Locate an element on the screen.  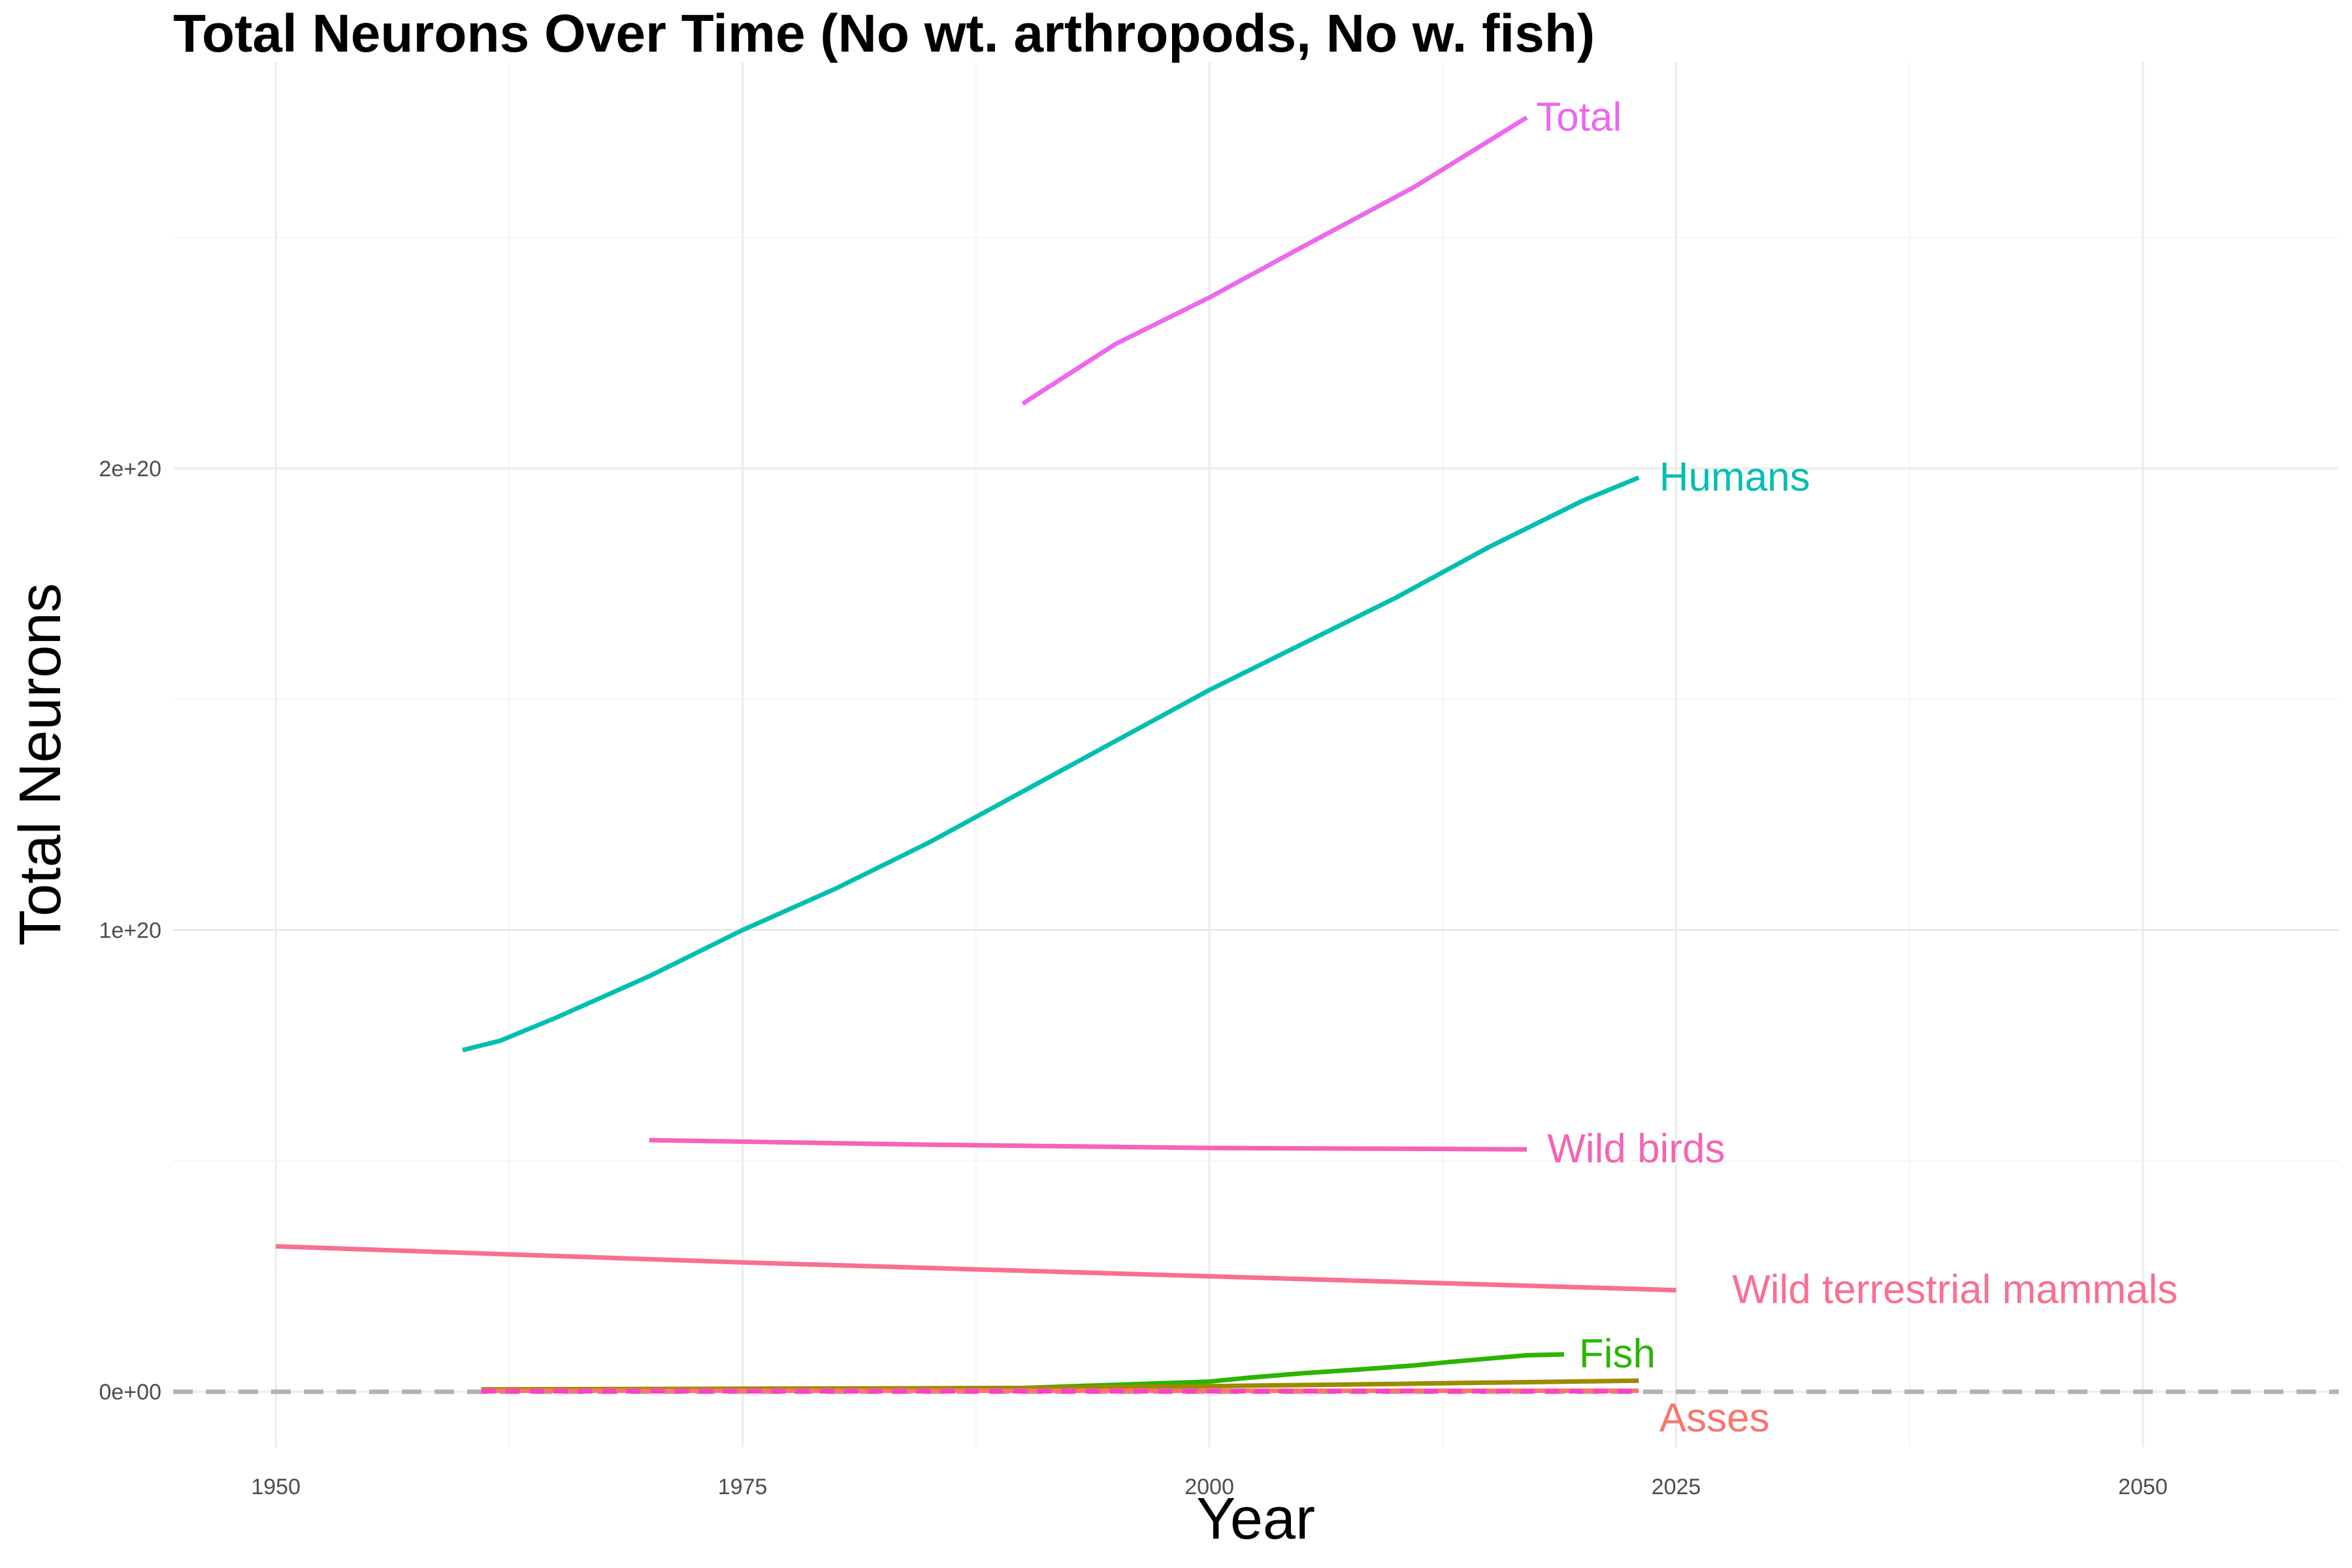
series-label: Total is located at coordinates (1579, 117).